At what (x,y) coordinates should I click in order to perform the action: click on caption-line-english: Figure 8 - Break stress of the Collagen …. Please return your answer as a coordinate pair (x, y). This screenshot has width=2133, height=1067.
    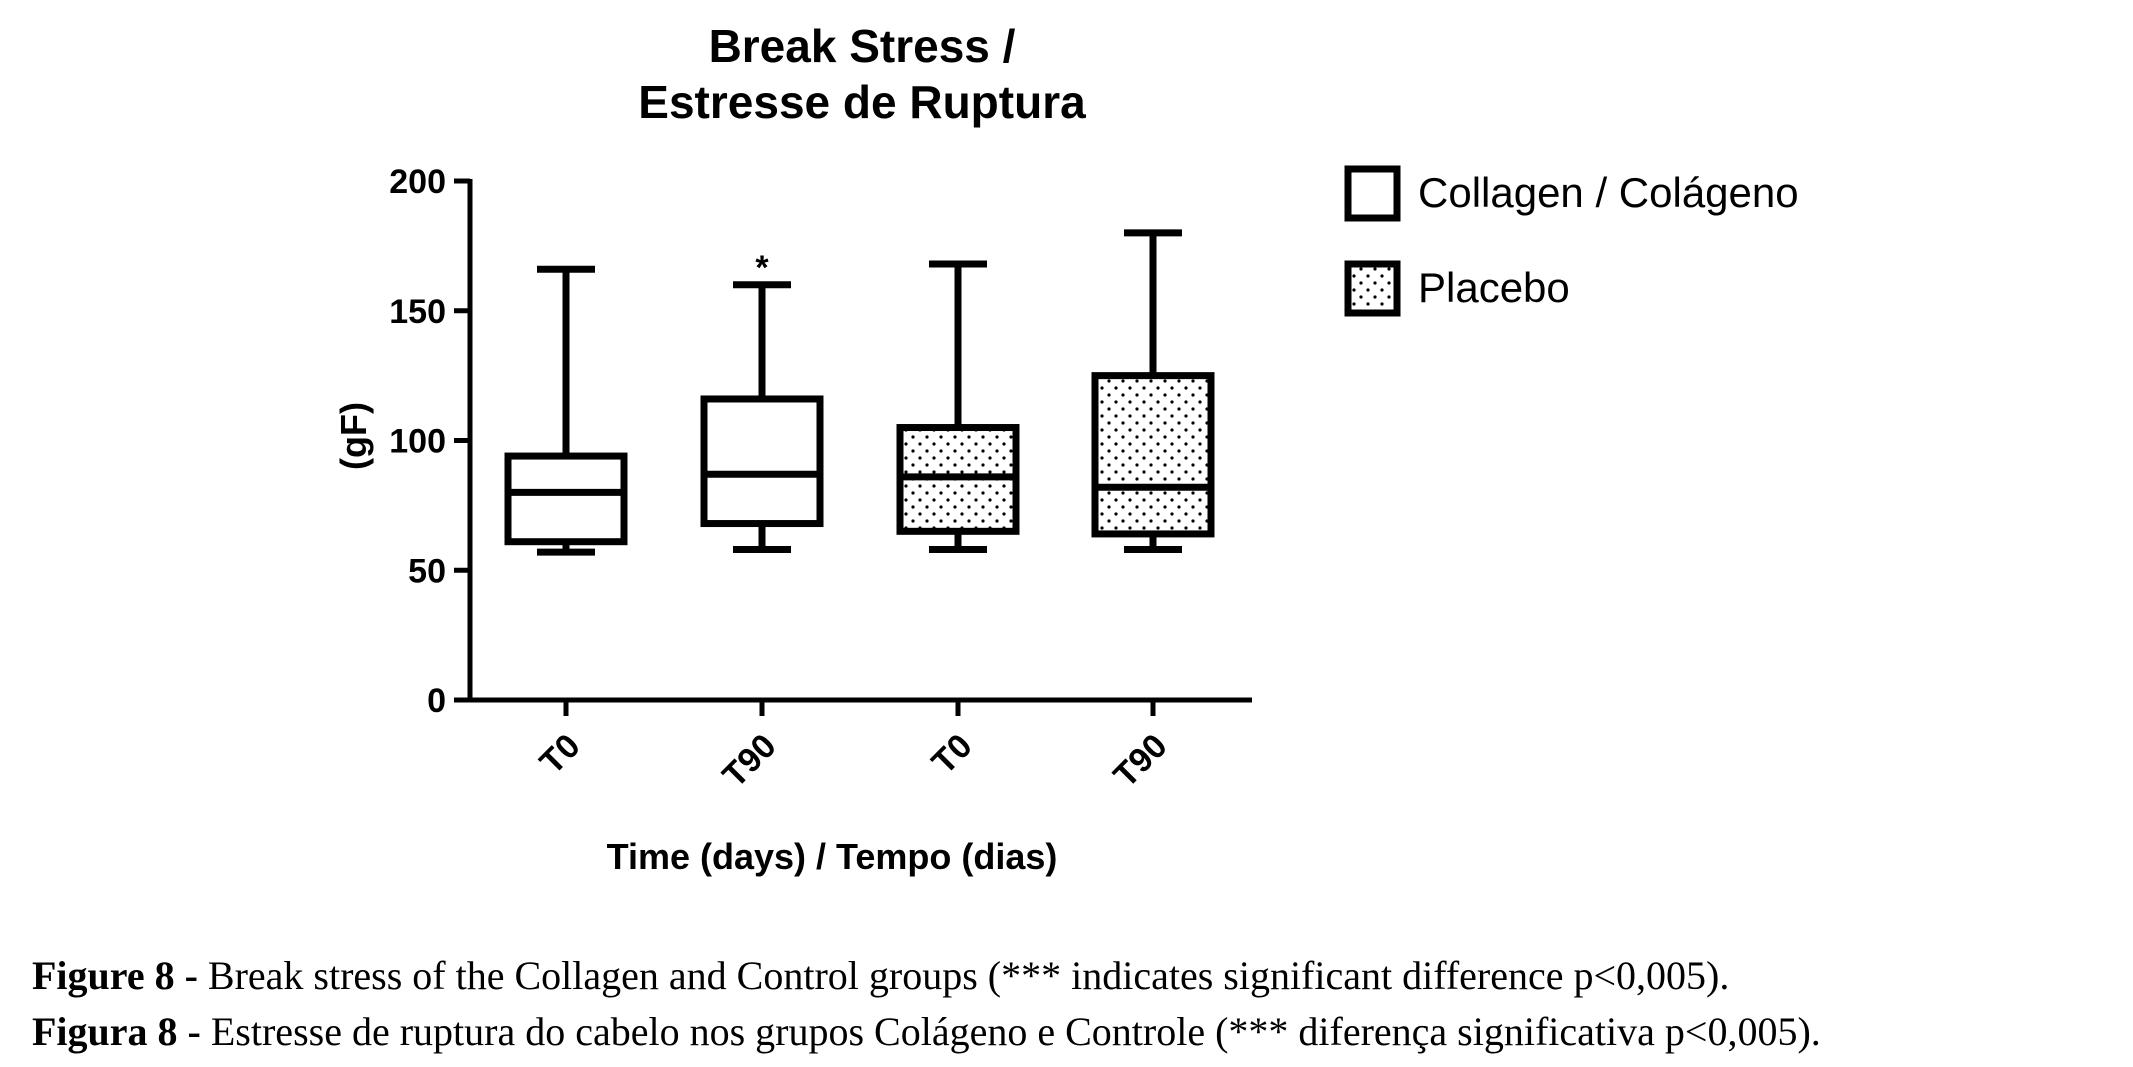
    Looking at the image, I should click on (880, 975).